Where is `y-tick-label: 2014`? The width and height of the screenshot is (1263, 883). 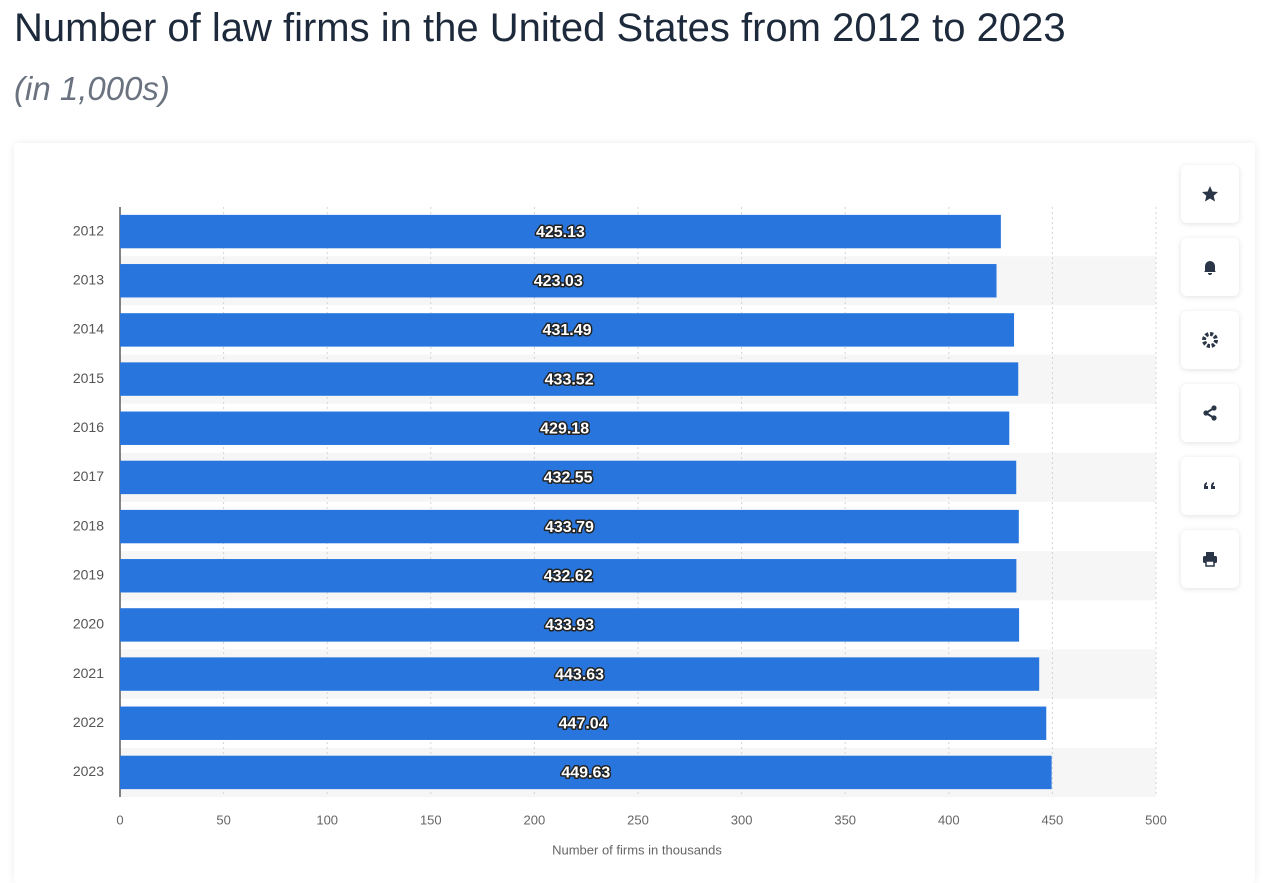 y-tick-label: 2014 is located at coordinates (88, 329).